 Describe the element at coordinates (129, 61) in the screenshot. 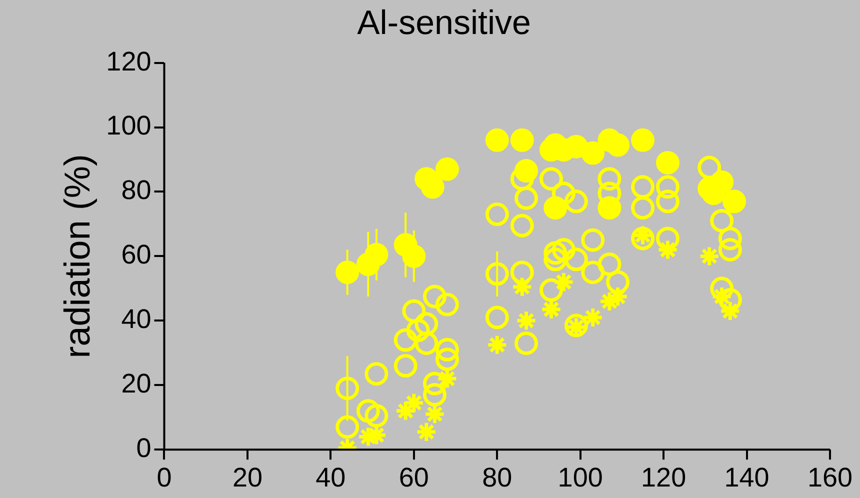

I see `y-tick-label: 120` at that location.